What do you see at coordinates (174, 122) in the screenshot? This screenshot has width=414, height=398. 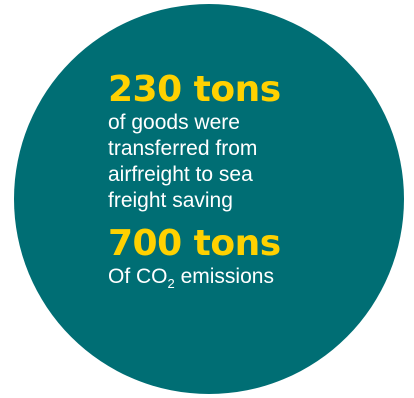 I see `stat-description-line: of goods were` at bounding box center [174, 122].